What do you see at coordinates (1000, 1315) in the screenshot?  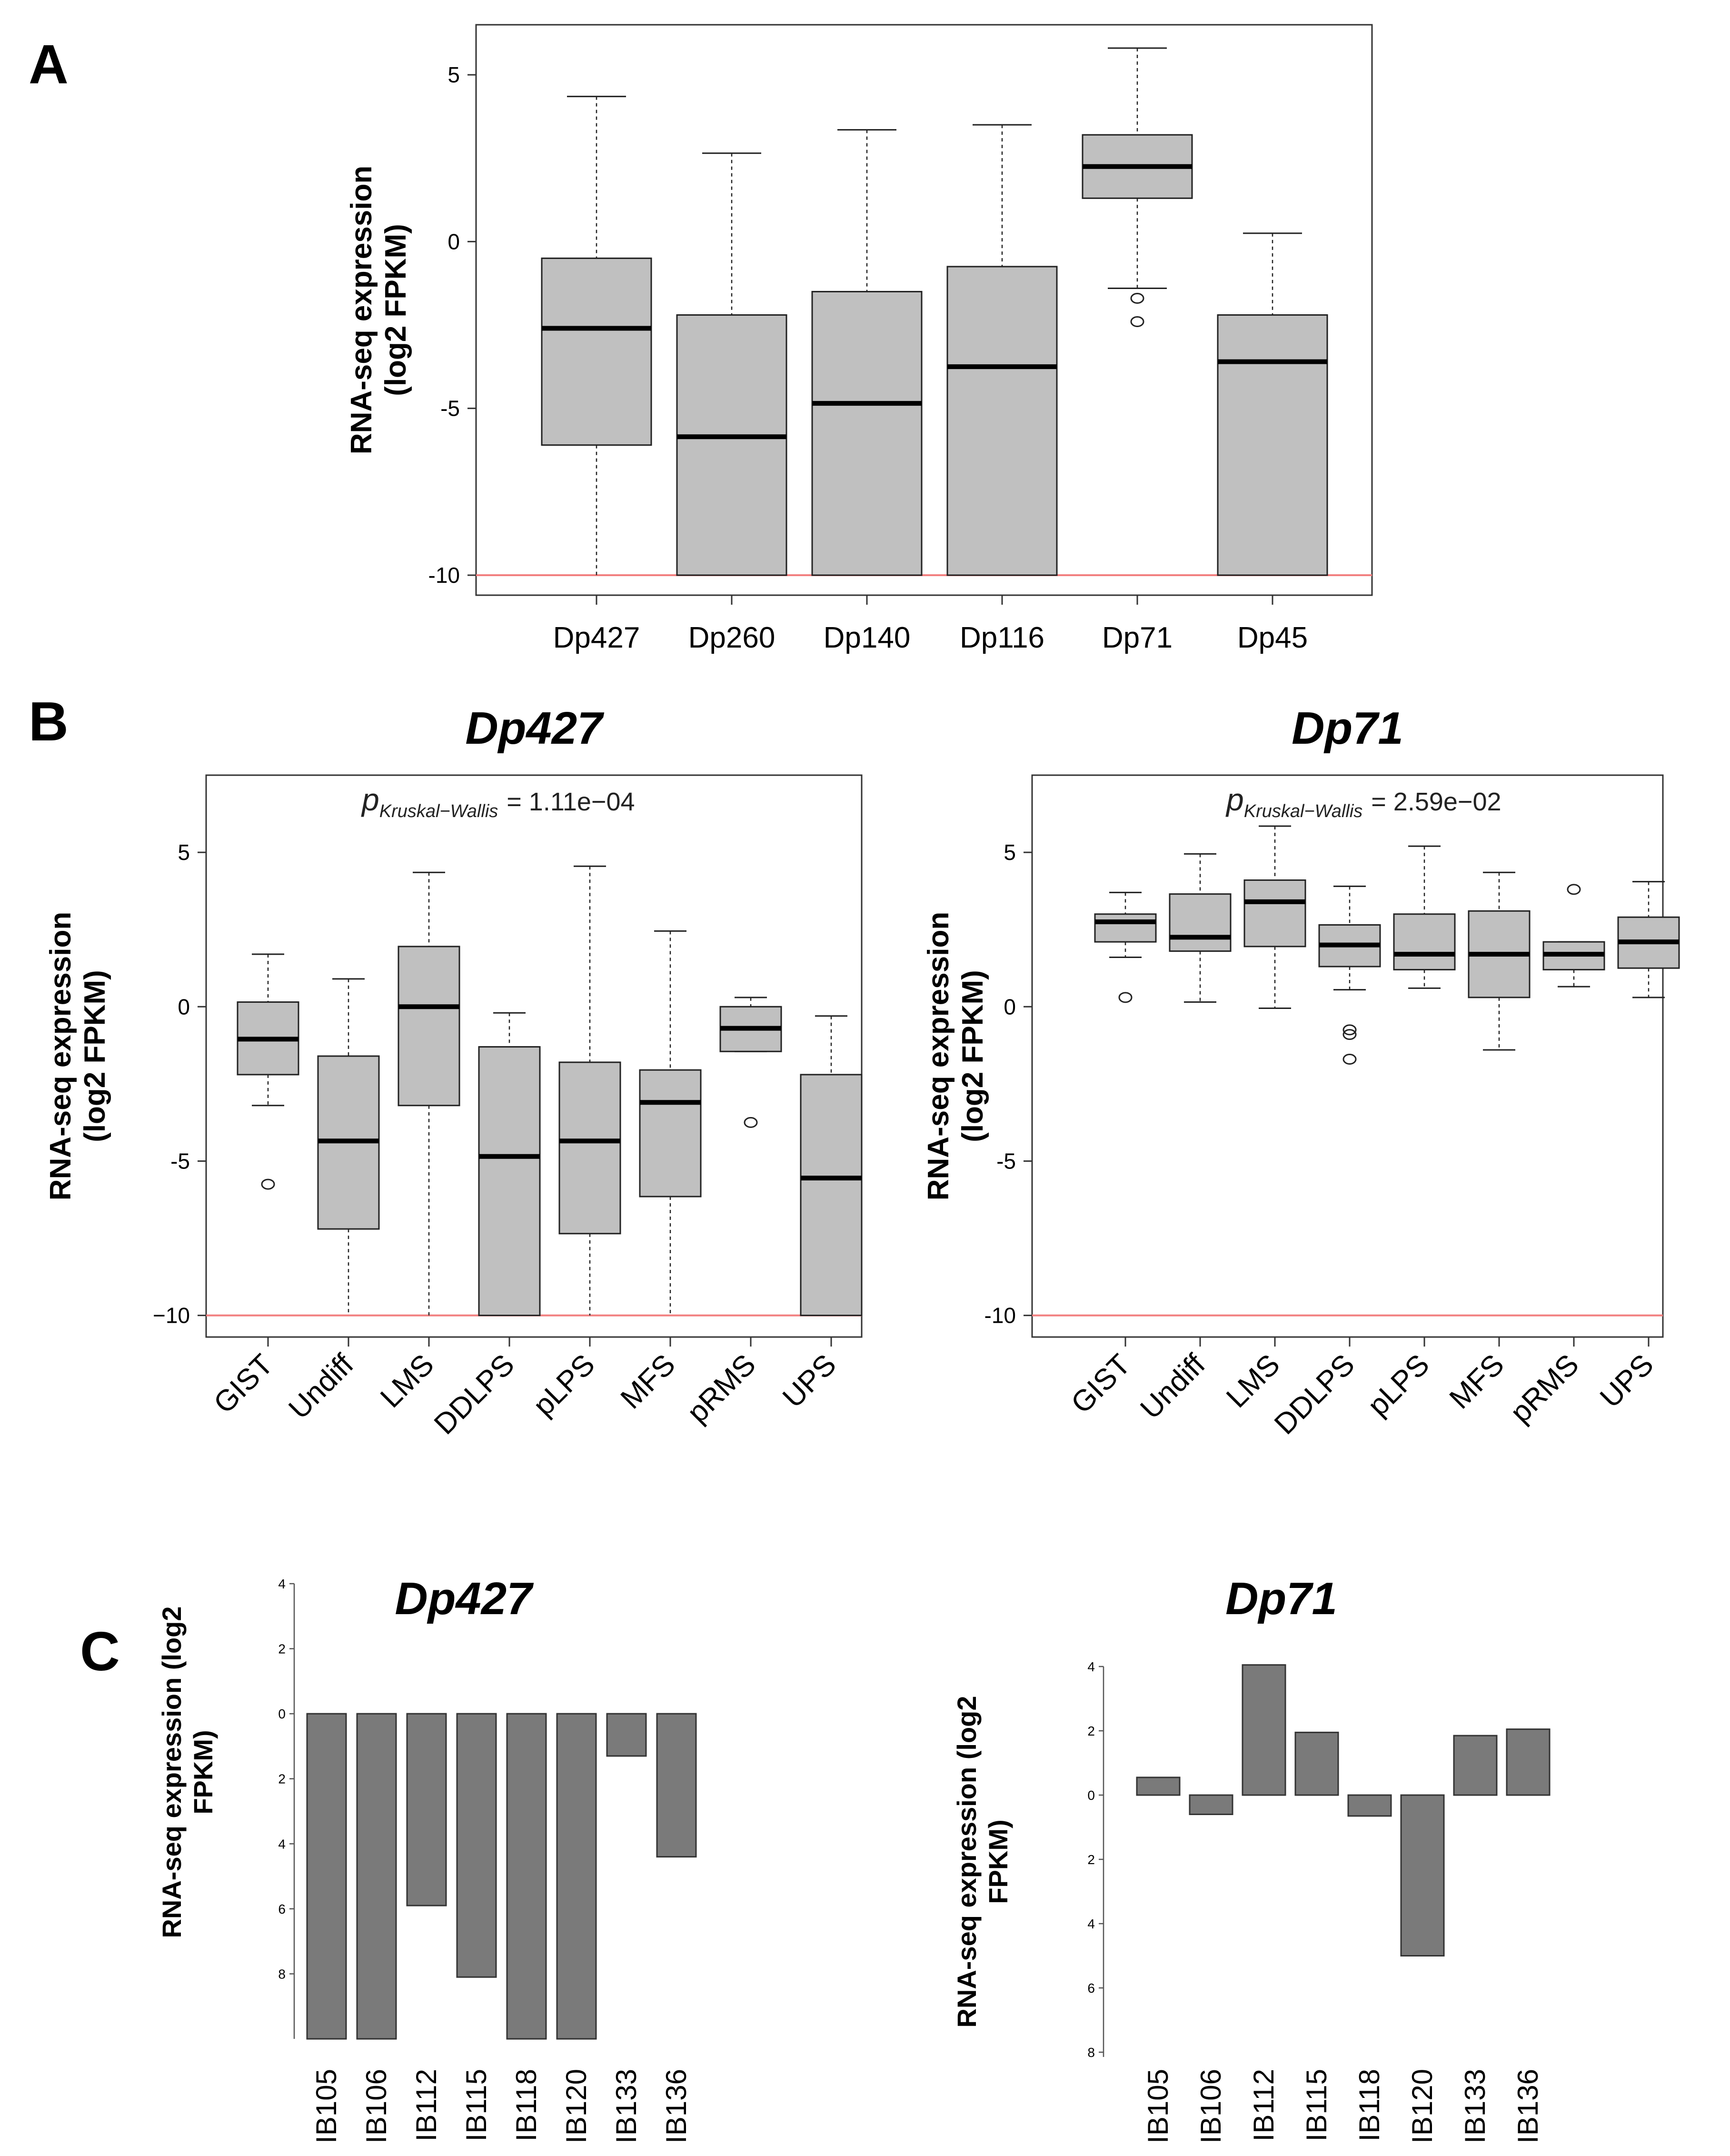 I see `y-tick-label: -10` at bounding box center [1000, 1315].